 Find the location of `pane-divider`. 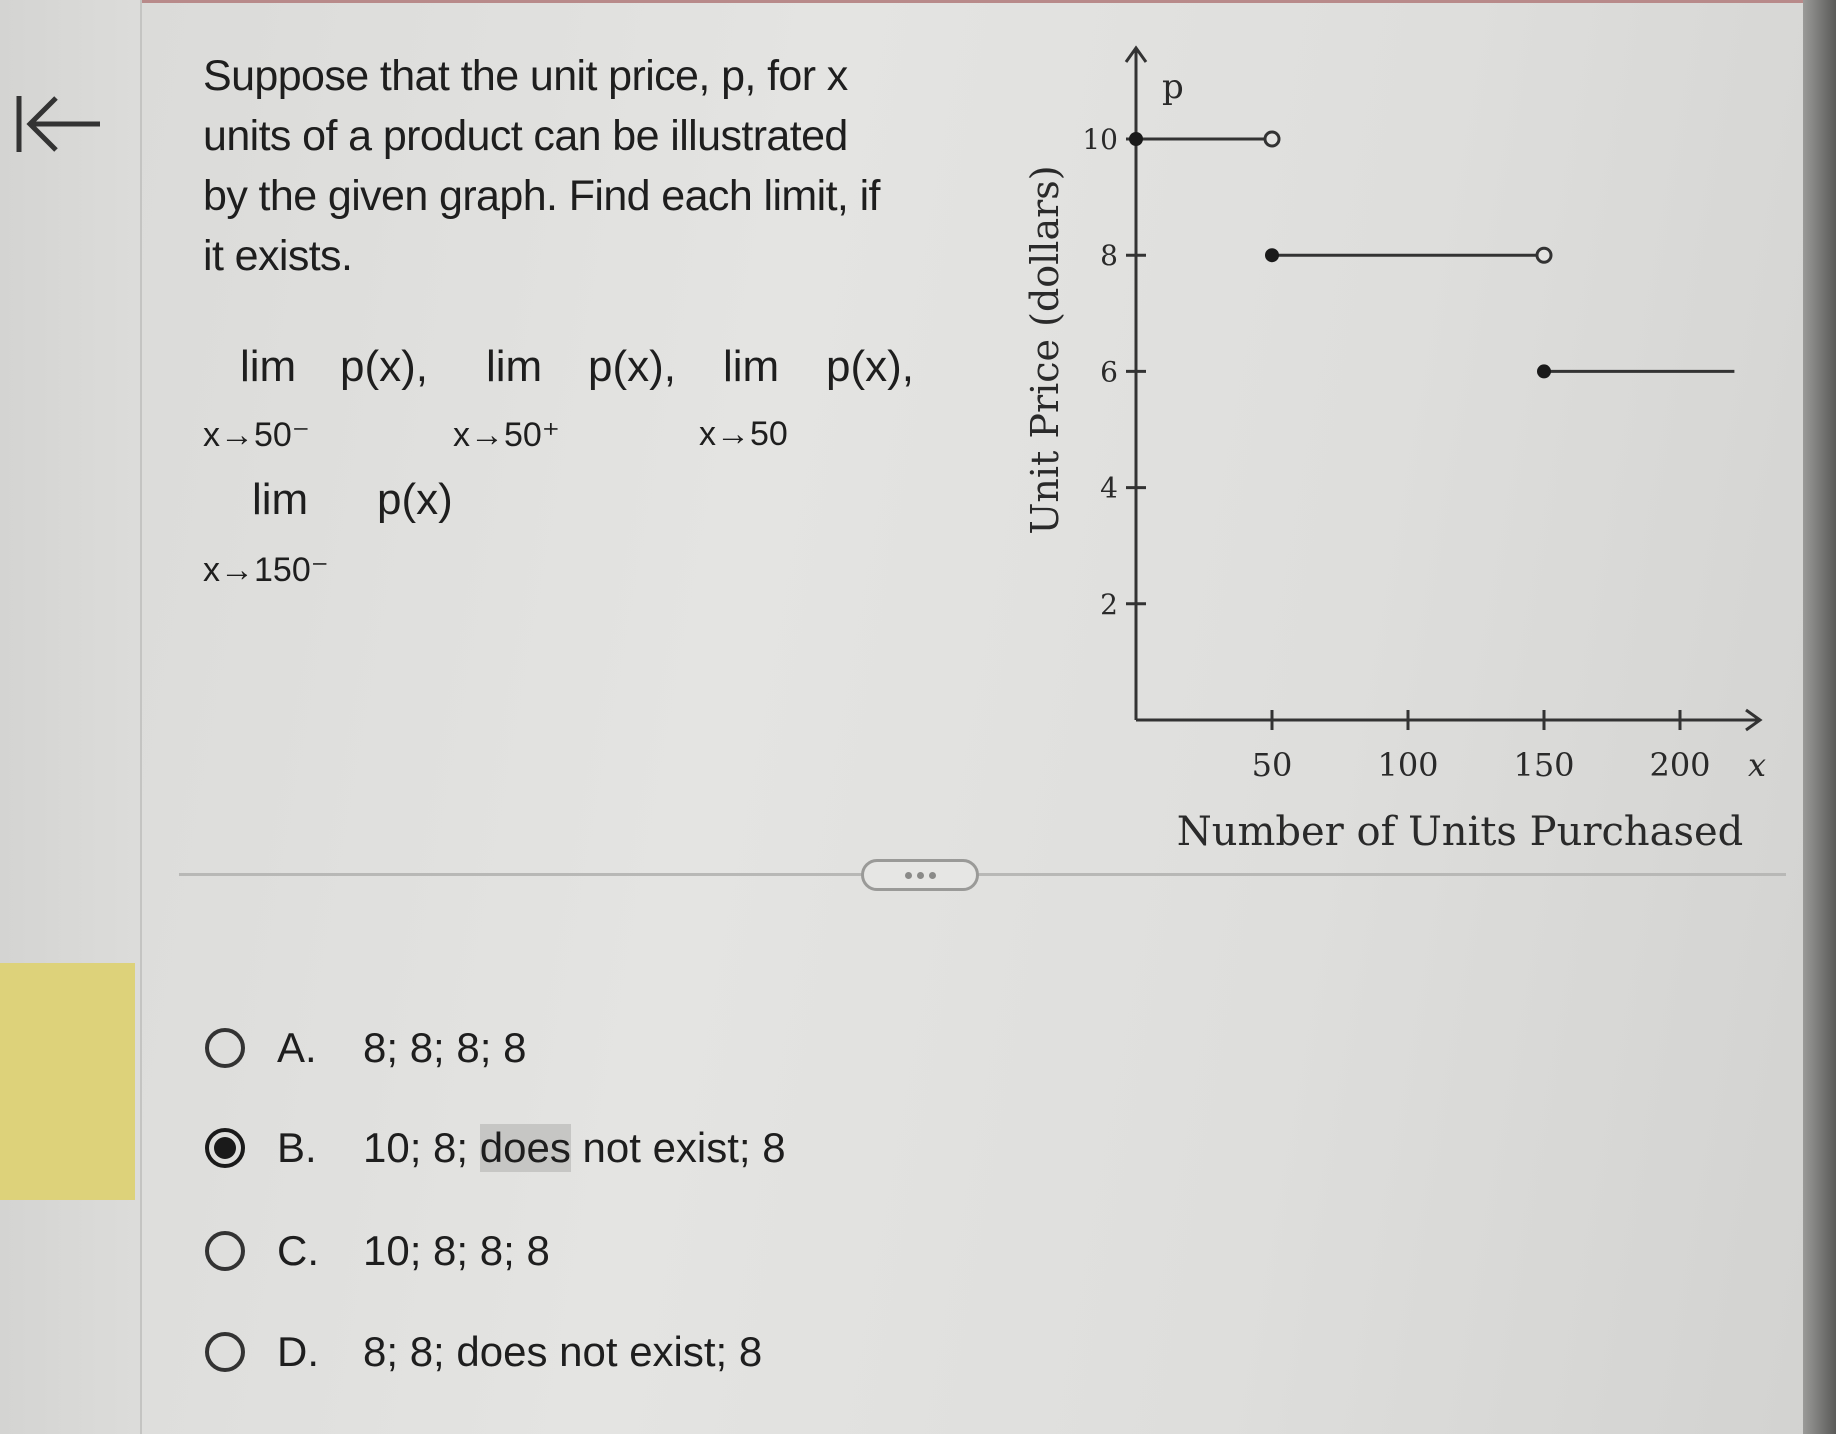

pane-divider is located at coordinates (982, 874).